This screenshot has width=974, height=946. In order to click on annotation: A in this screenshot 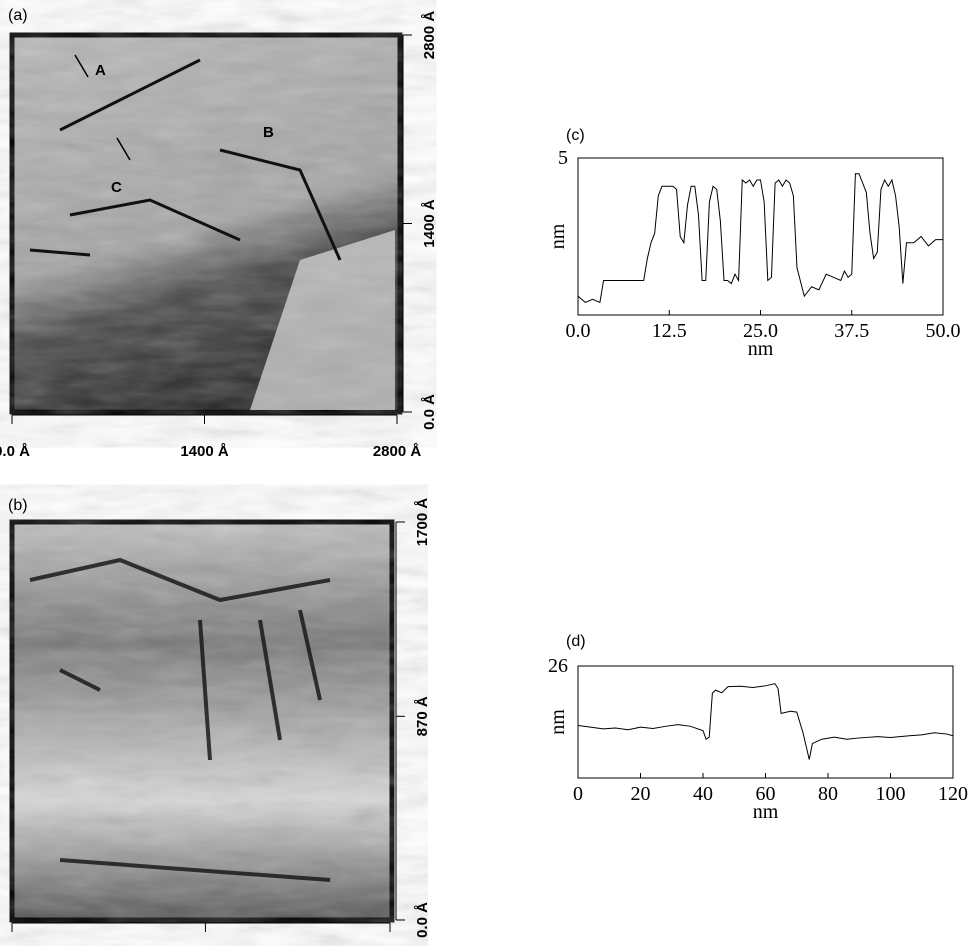, I will do `click(100, 70)`.